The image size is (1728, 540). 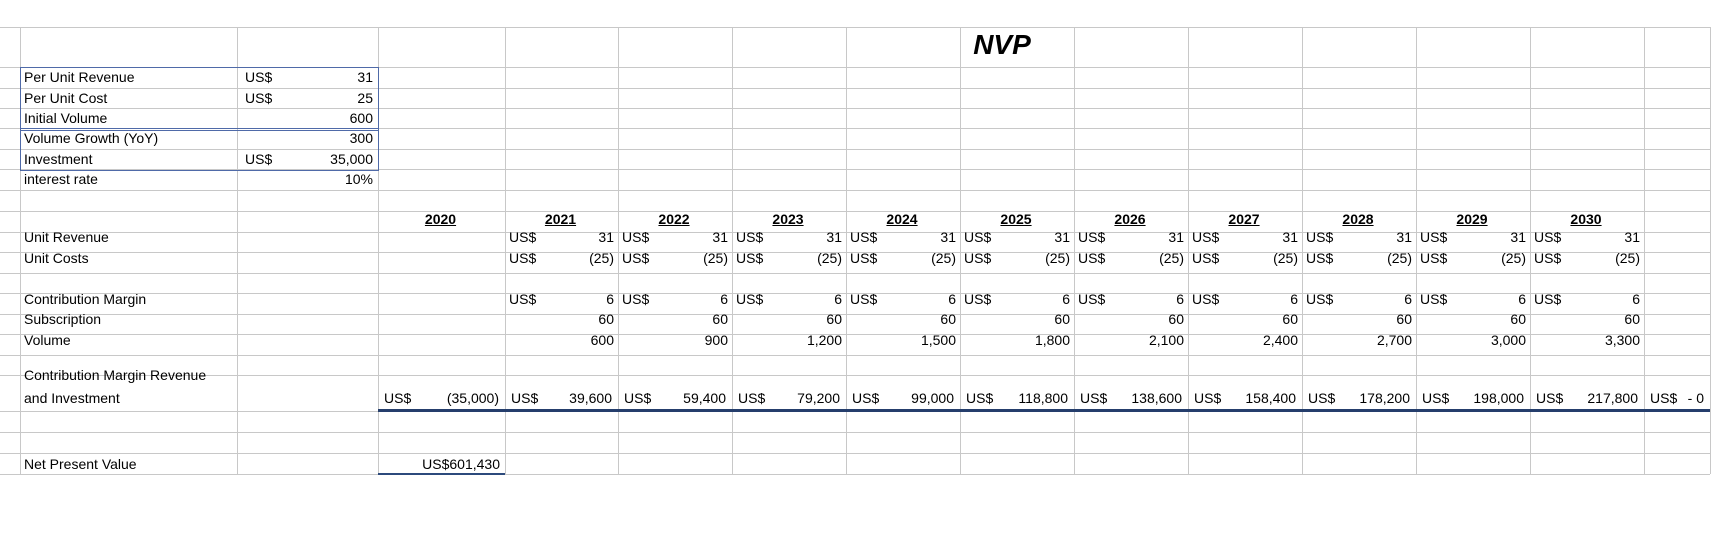 I want to click on input-value: 35,000, so click(x=351, y=159).